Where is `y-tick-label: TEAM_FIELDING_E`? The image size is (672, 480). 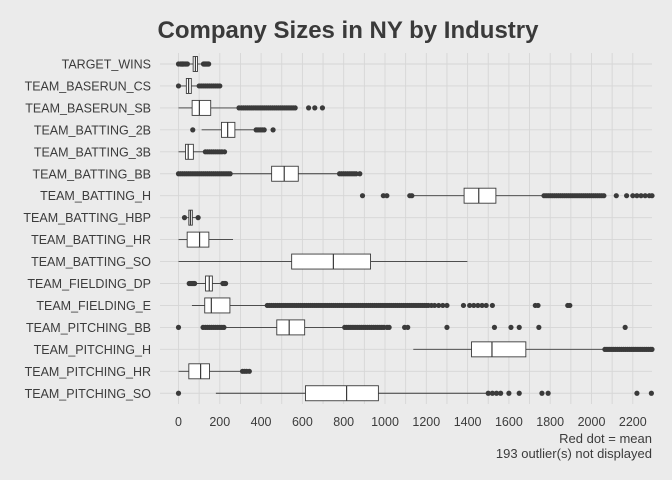 y-tick-label: TEAM_FIELDING_E is located at coordinates (93, 306).